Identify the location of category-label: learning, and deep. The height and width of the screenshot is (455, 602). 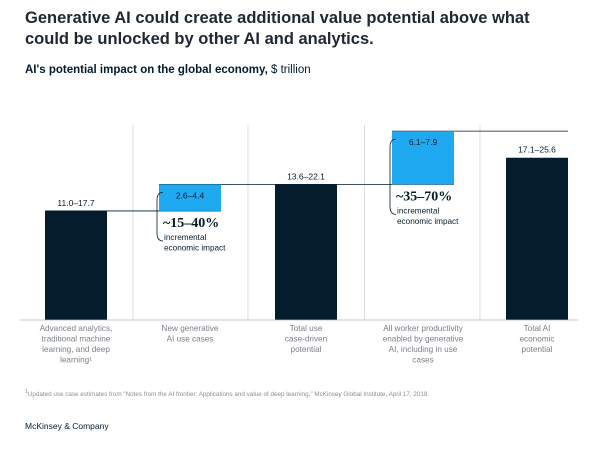
(76, 349).